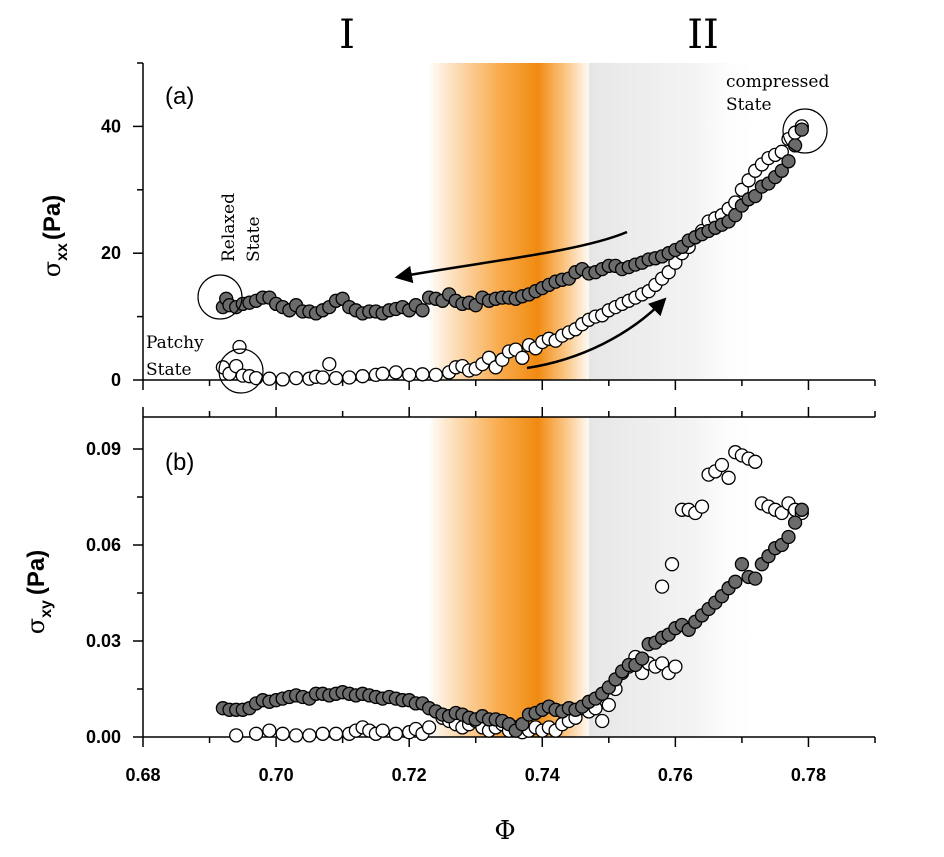  Describe the element at coordinates (241, 371) in the screenshot. I see `patchy-state-circle` at that location.